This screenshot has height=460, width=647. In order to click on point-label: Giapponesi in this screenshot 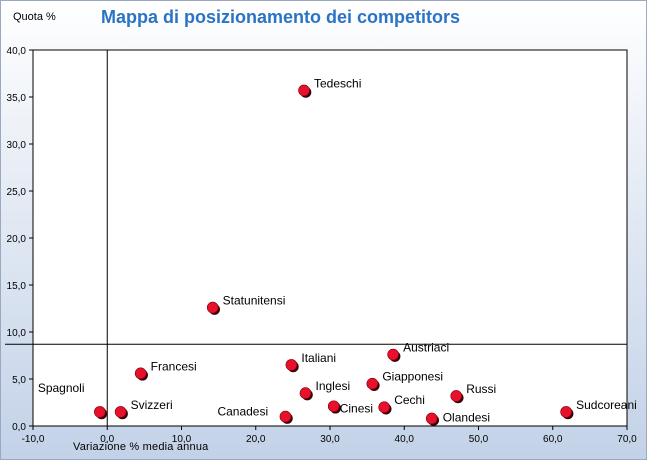, I will do `click(412, 377)`.